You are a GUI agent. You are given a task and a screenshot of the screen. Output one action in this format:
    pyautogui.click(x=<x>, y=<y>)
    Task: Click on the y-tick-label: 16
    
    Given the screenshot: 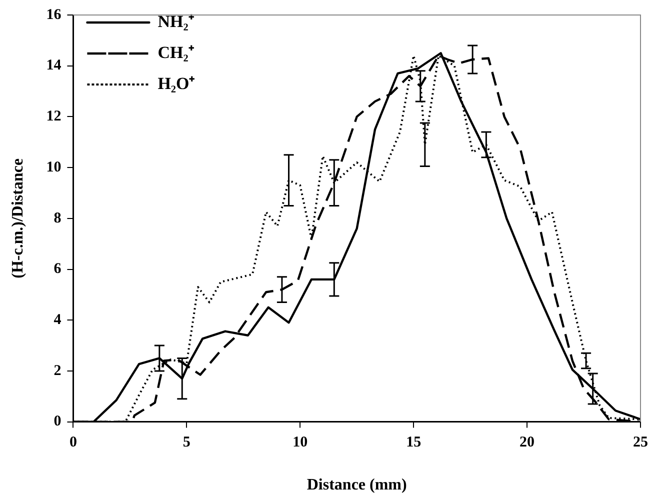 What is the action you would take?
    pyautogui.click(x=54, y=14)
    